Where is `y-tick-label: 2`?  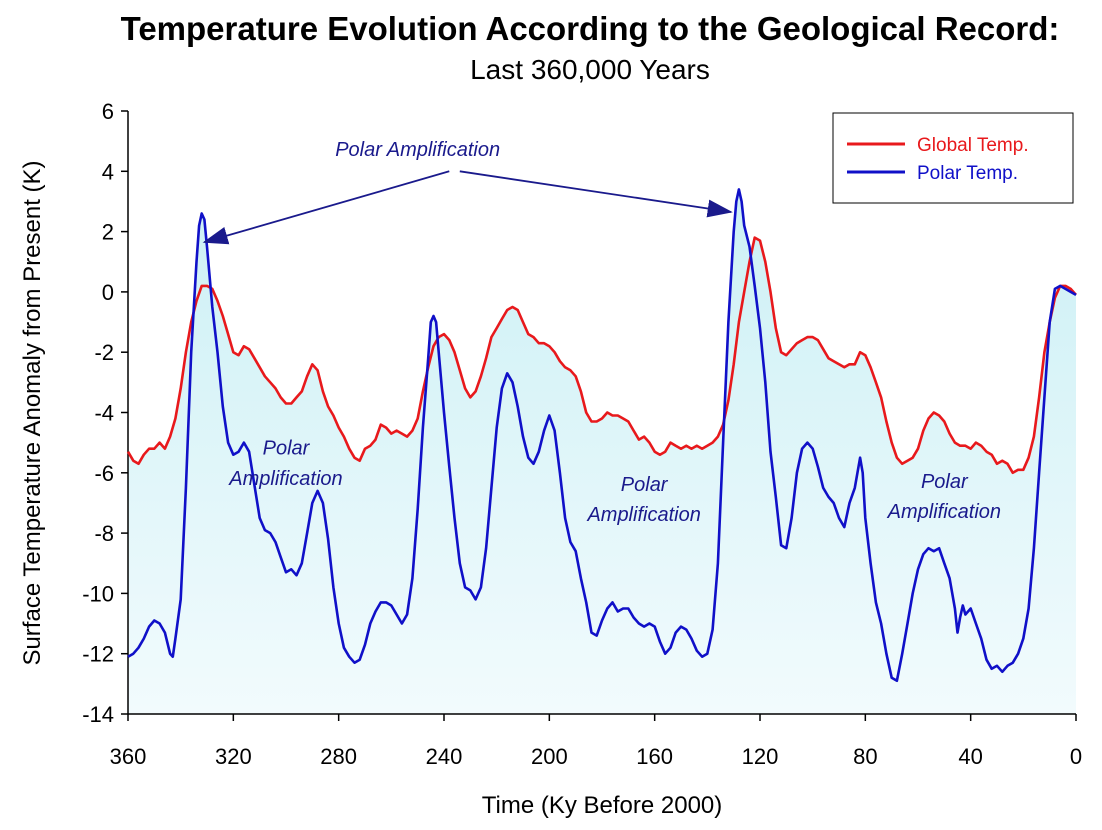
y-tick-label: 2 is located at coordinates (108, 232).